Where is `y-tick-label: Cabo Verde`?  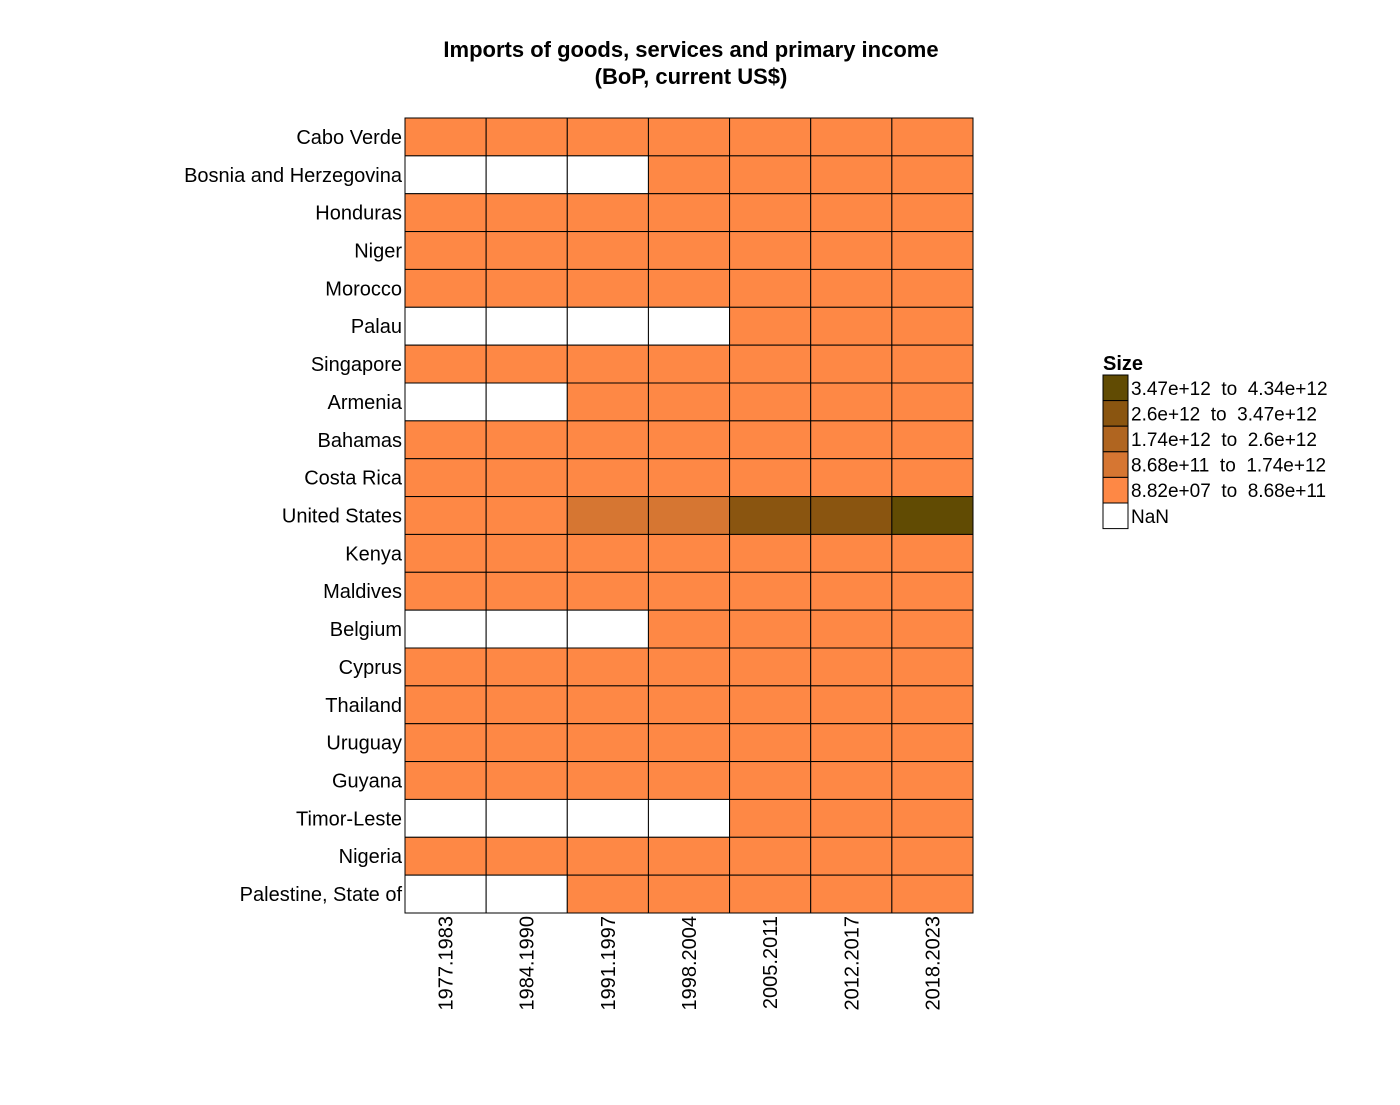 y-tick-label: Cabo Verde is located at coordinates (349, 138).